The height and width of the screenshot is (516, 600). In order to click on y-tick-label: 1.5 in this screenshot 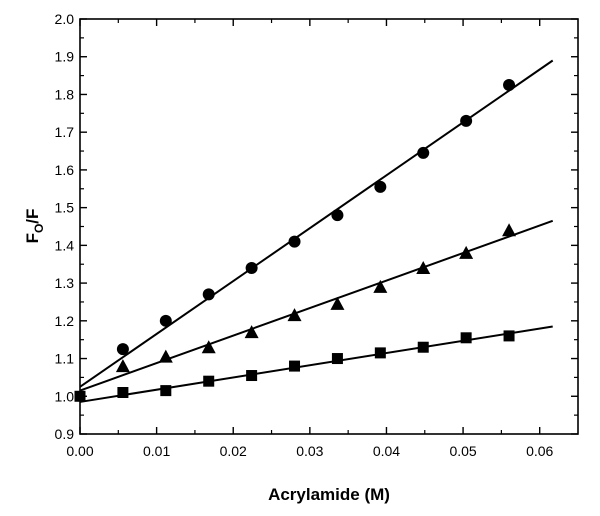, I will do `click(65, 208)`.